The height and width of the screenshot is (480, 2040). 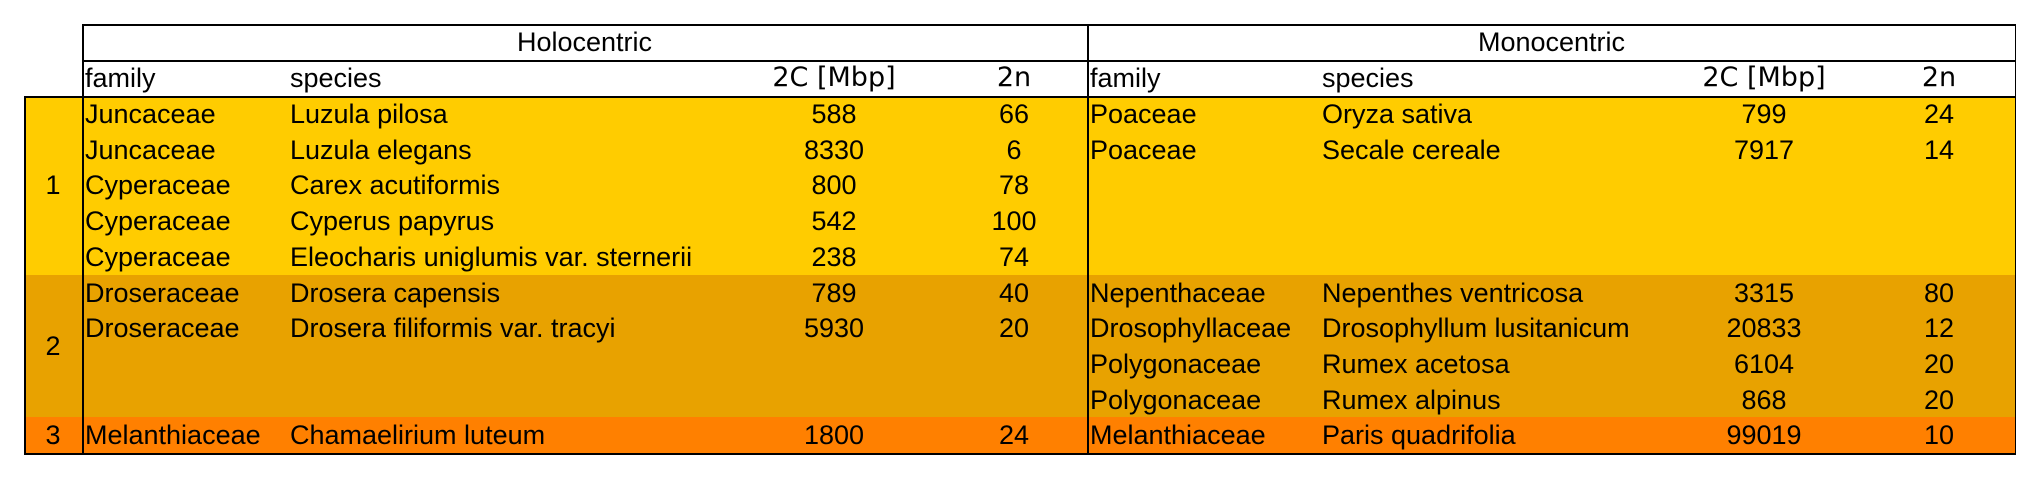 I want to click on monocentric-cell-chromosomes: 14, so click(x=1939, y=149).